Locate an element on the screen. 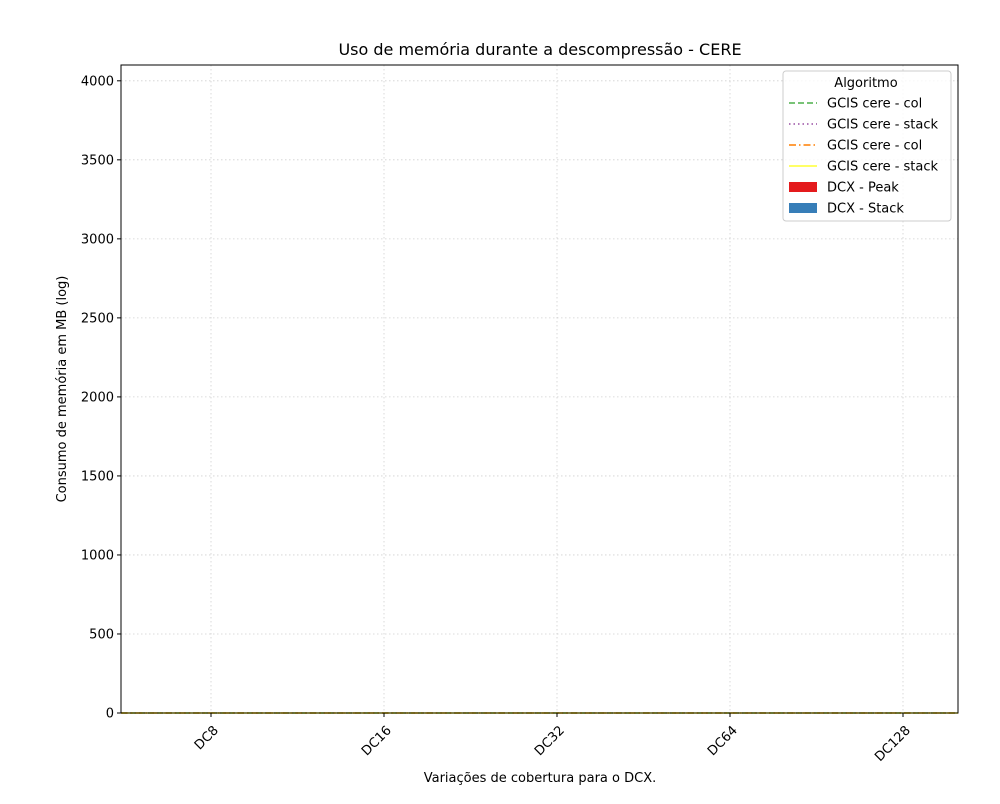 The width and height of the screenshot is (1000, 804). y-axis-label: Consumo de memória em MB (log) is located at coordinates (62, 389).